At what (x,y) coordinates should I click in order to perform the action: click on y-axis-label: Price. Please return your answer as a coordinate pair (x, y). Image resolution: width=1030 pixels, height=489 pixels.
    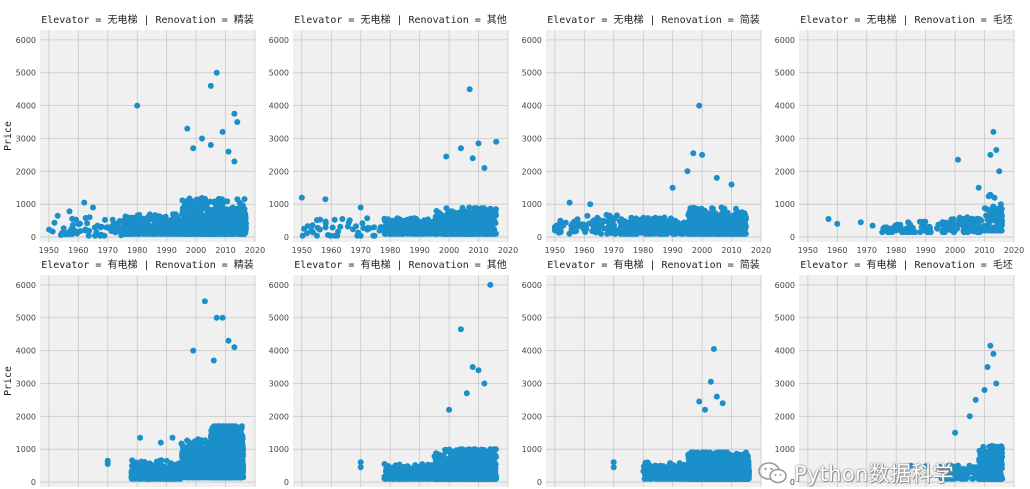
    Looking at the image, I should click on (8, 381).